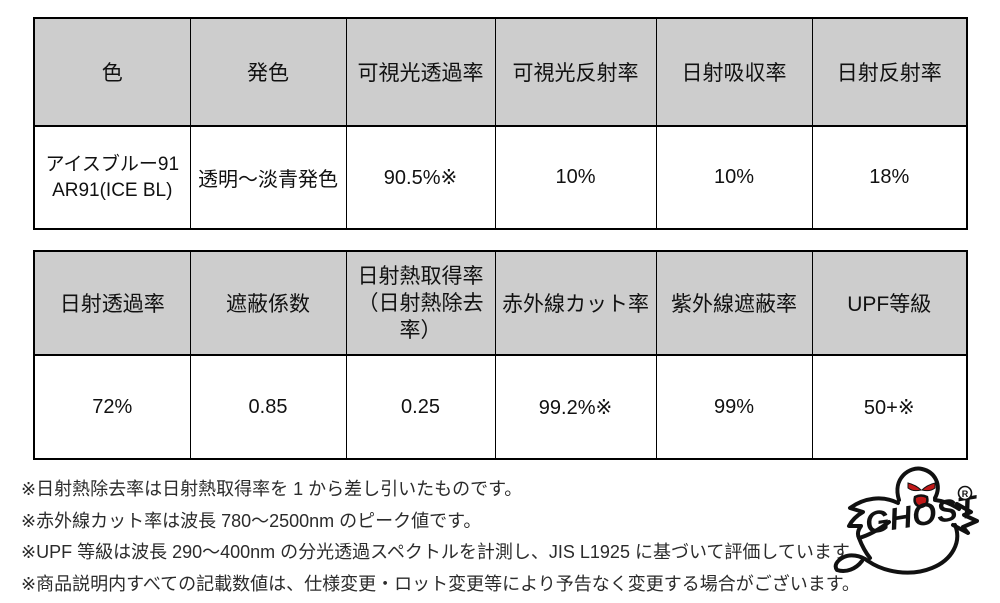  Describe the element at coordinates (734, 407) in the screenshot. I see `cell-uv-shielding-rate: 99%` at that location.